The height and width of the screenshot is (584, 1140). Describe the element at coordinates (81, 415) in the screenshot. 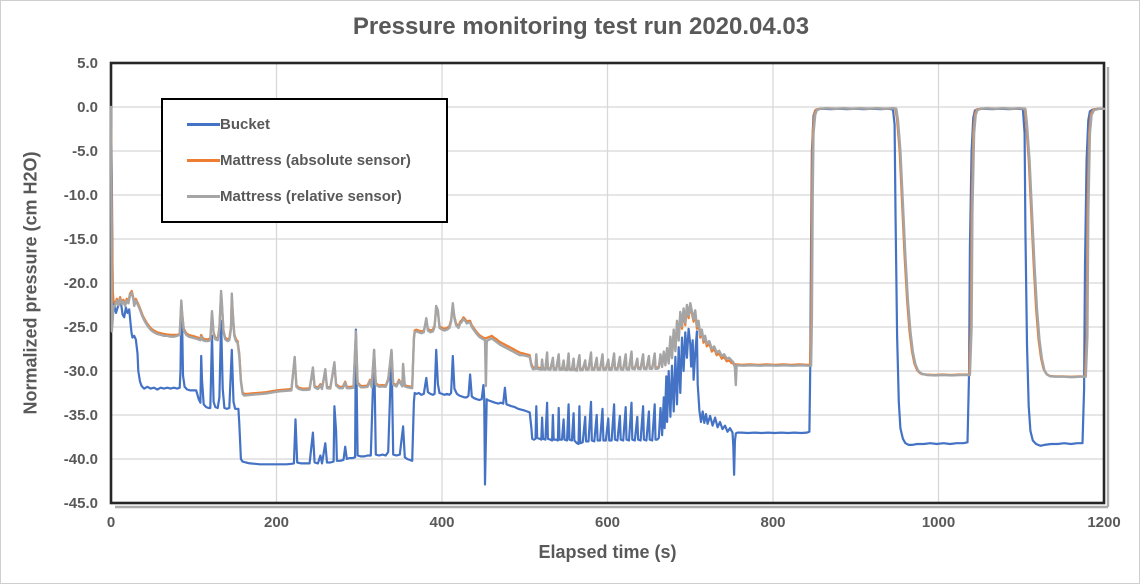

I see `y-tick-label: -35.0` at that location.